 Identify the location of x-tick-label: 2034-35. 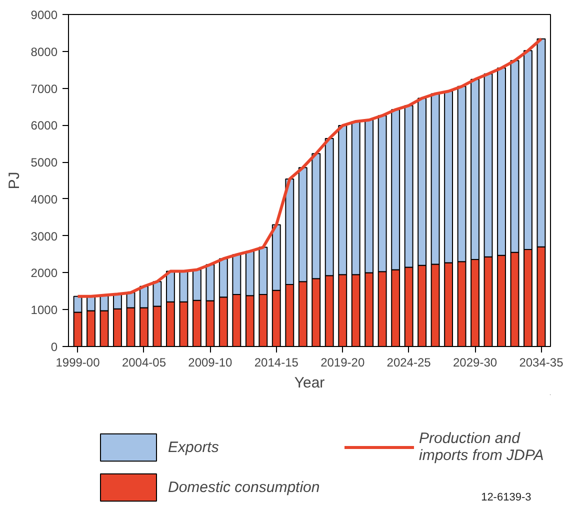
(541, 363).